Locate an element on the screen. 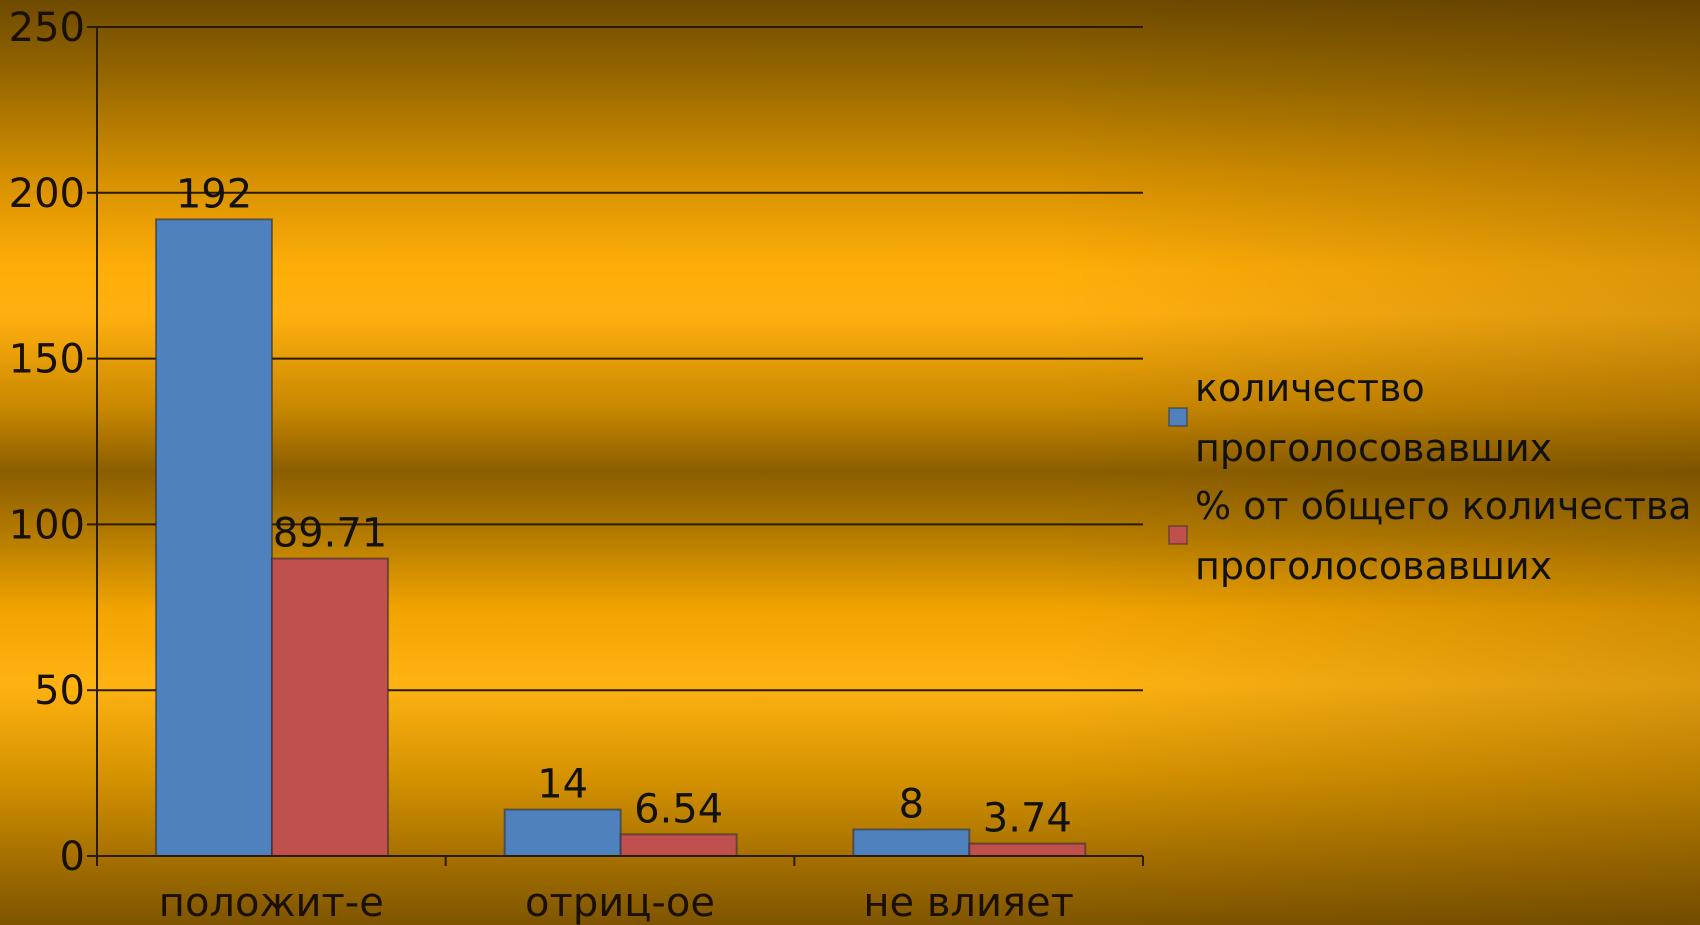 The width and height of the screenshot is (1700, 925). data-label: 14 is located at coordinates (562, 785).